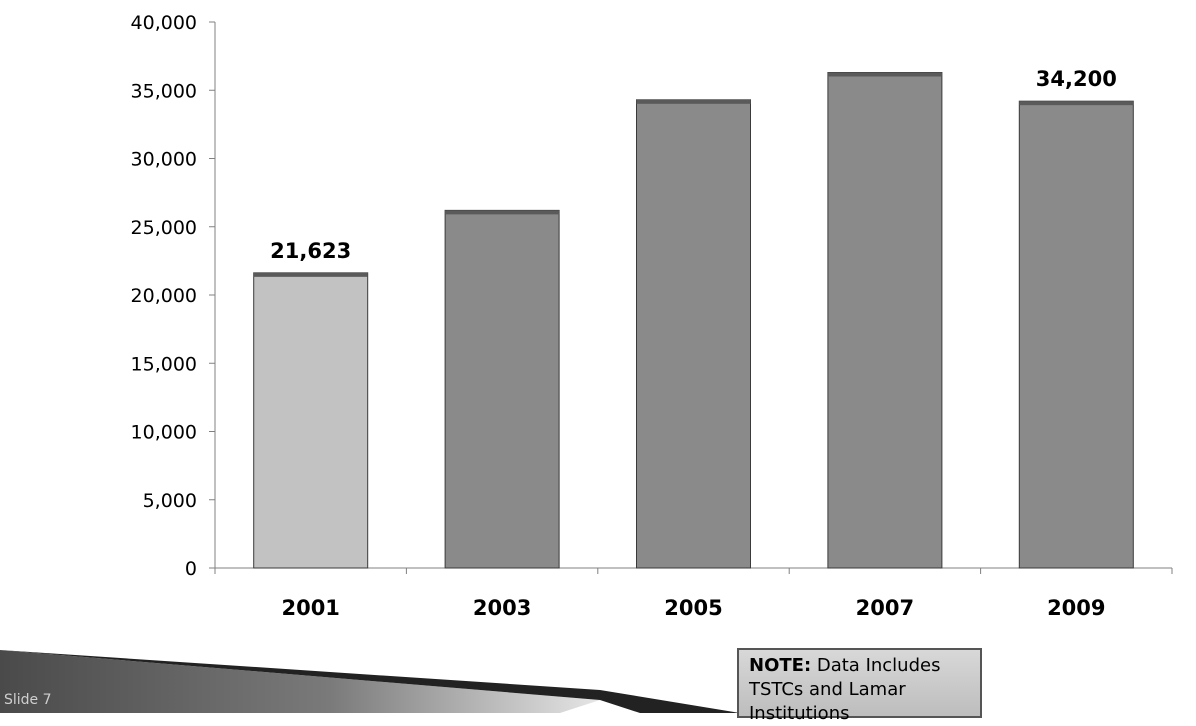 The width and height of the screenshot is (1196, 726). Describe the element at coordinates (28, 700) in the screenshot. I see `slide-label: Slide 7` at that location.